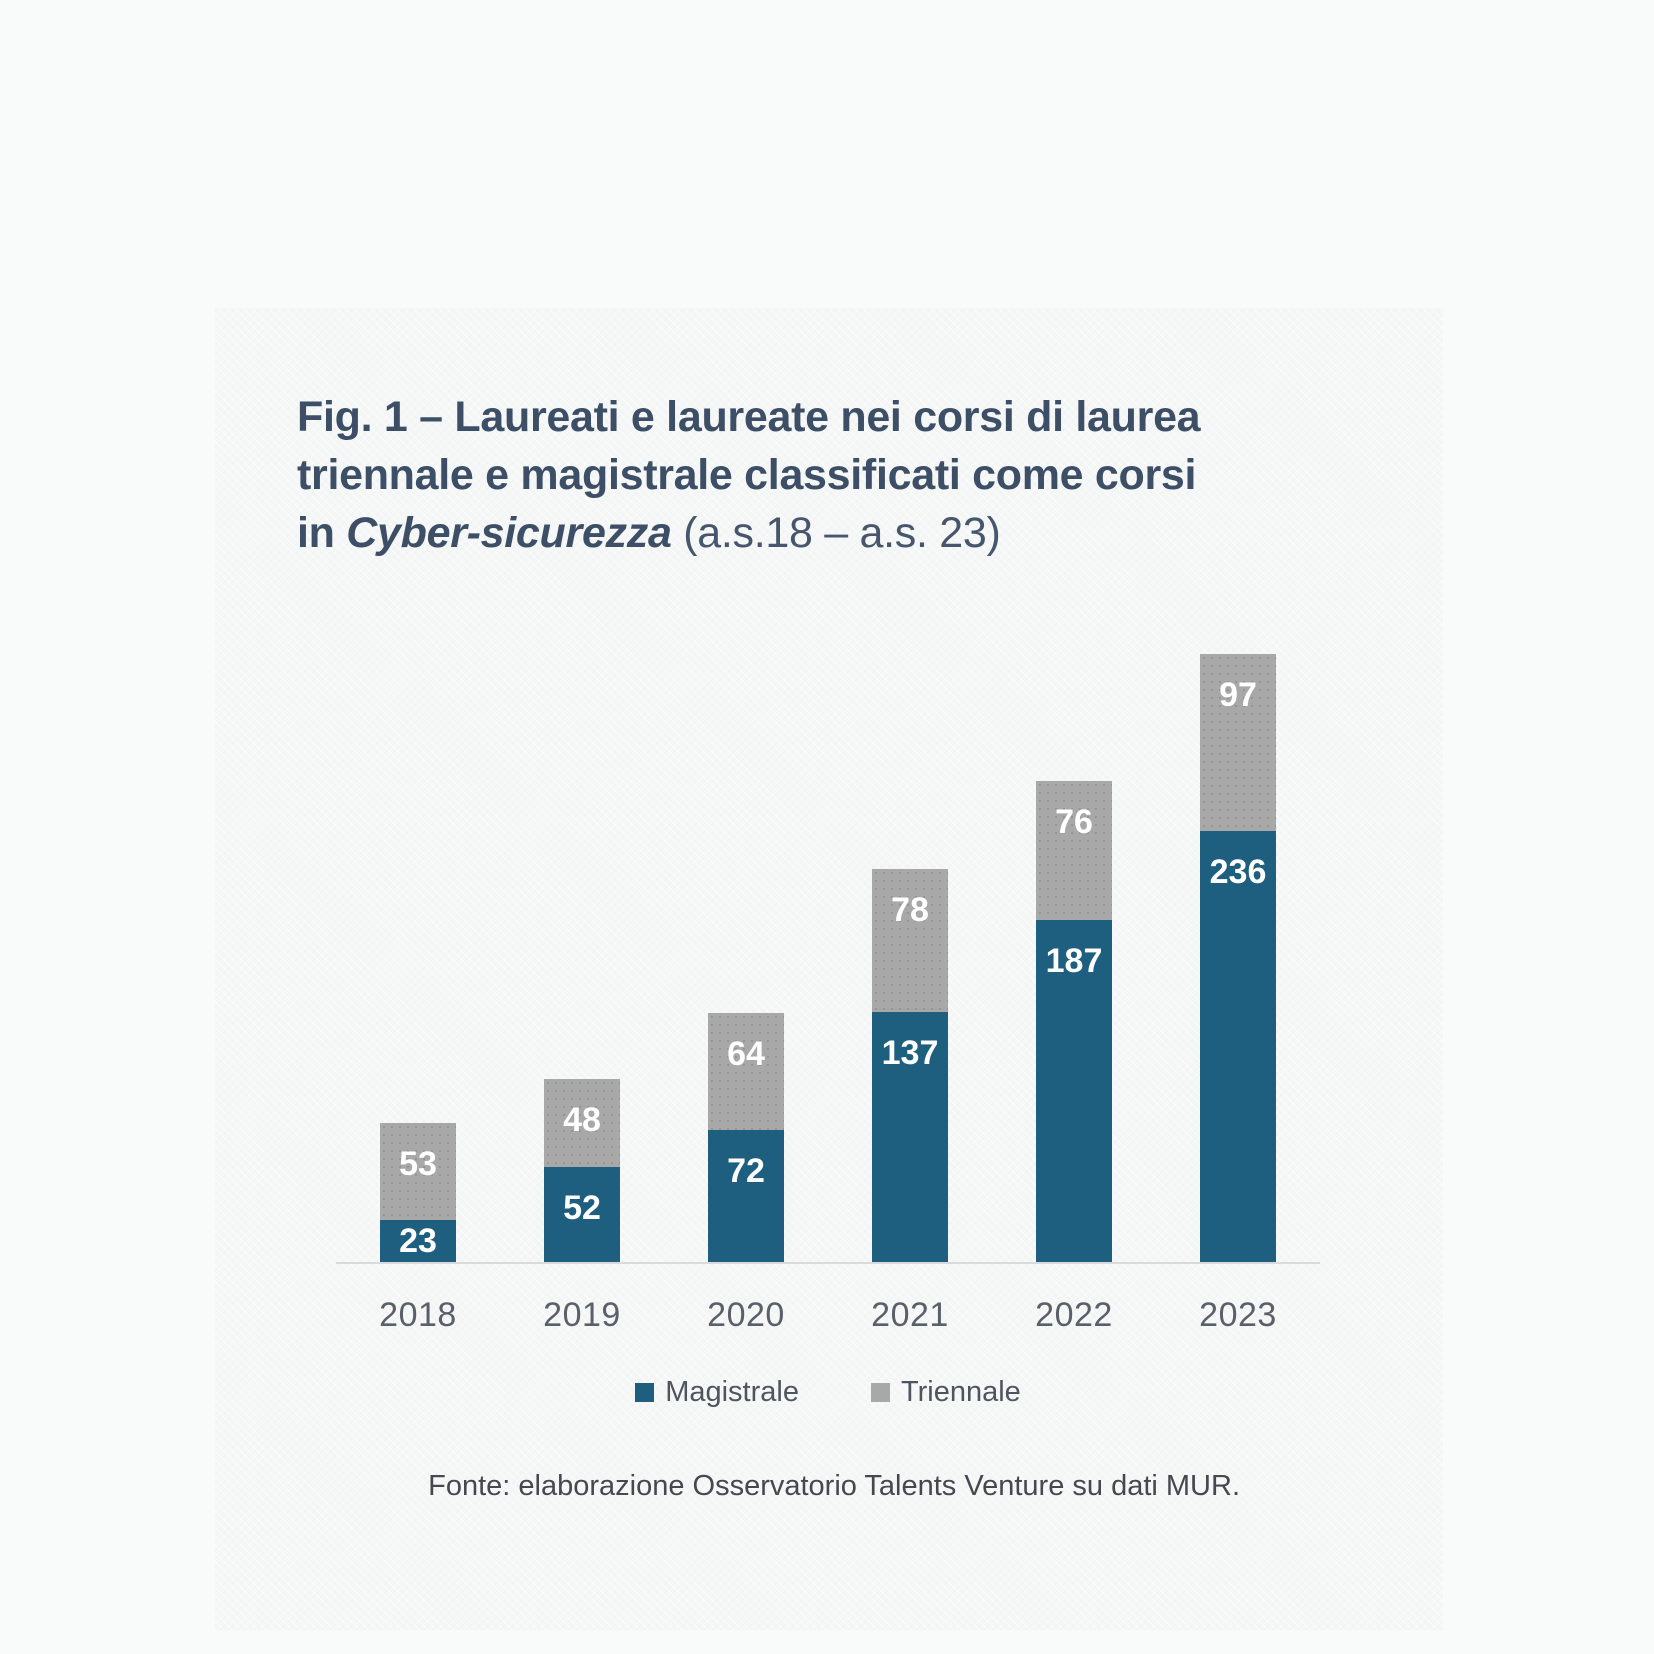 The width and height of the screenshot is (1654, 1654). What do you see at coordinates (582, 1120) in the screenshot?
I see `value-label-triennale-2019: 48` at bounding box center [582, 1120].